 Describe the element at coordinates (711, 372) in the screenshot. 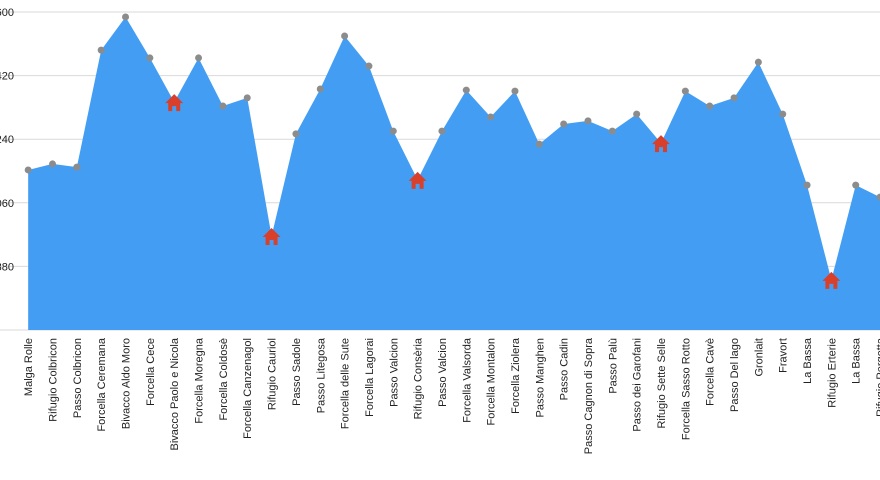

I see `x-tick-label: Forcella Cavè` at that location.